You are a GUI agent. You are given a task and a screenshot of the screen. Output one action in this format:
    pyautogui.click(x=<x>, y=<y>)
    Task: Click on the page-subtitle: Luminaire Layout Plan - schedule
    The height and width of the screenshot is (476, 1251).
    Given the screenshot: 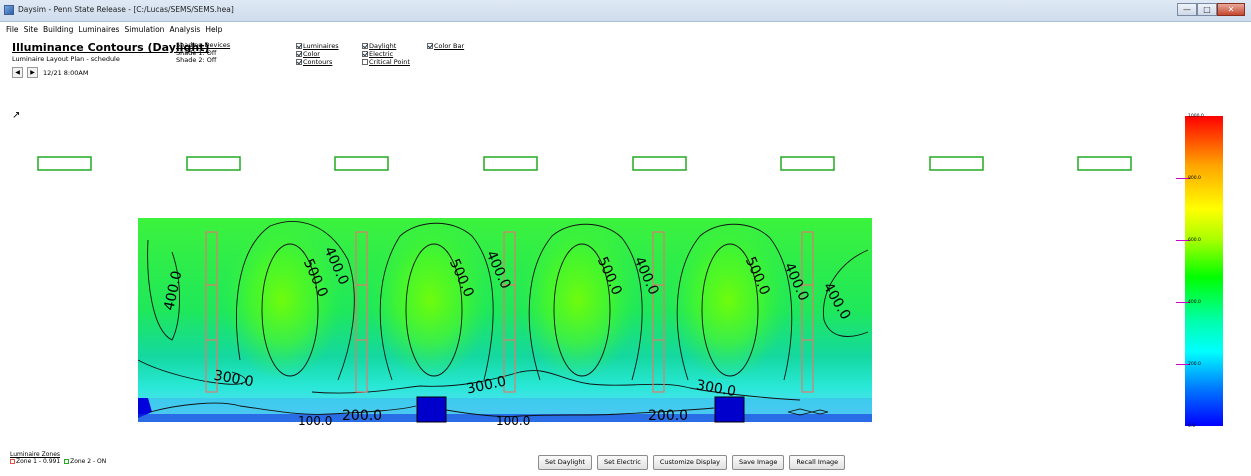 What is the action you would take?
    pyautogui.click(x=66, y=59)
    